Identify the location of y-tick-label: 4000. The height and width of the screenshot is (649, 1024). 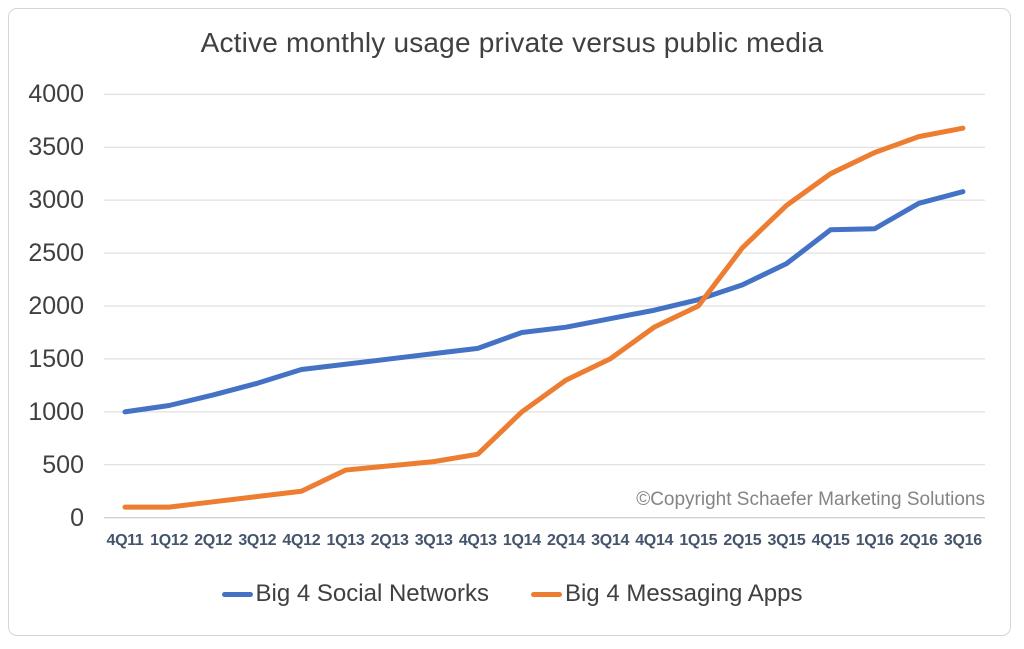
(56, 94).